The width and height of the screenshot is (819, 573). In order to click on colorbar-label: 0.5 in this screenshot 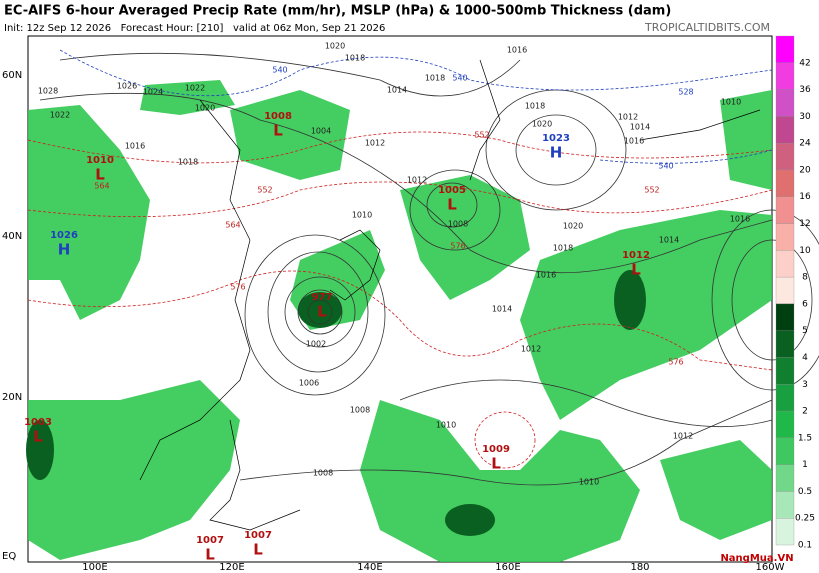, I will do `click(805, 492)`.